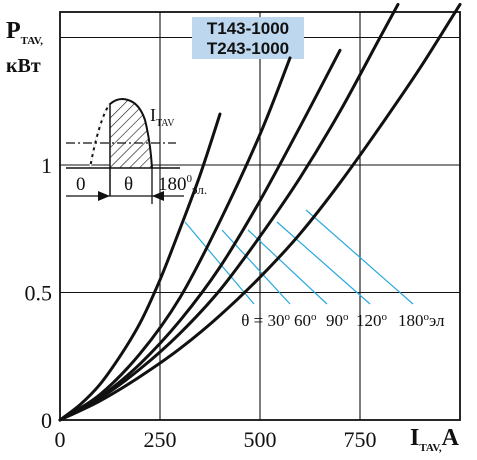 This screenshot has width=477, height=460. Describe the element at coordinates (248, 28) in the screenshot. I see `model-label-line-1: T143-1000` at that location.